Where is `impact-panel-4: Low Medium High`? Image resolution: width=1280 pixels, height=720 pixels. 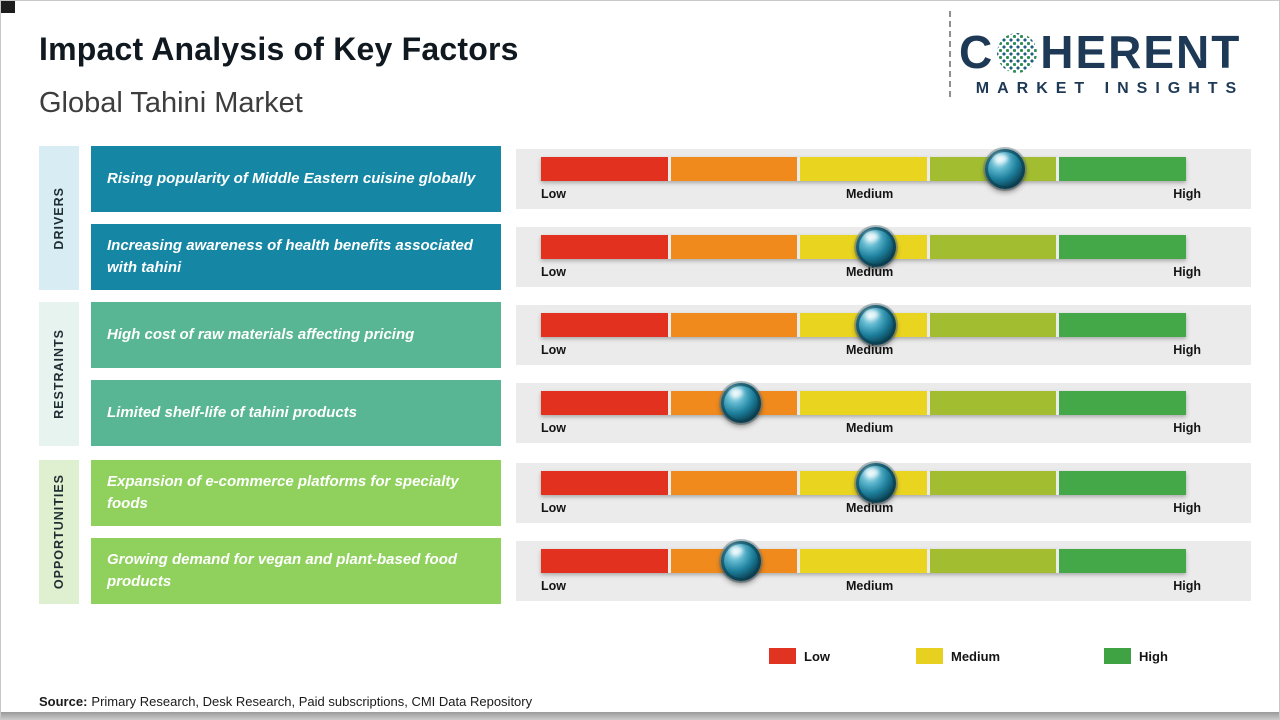
impact-panel-4: Low Medium High is located at coordinates (883, 413).